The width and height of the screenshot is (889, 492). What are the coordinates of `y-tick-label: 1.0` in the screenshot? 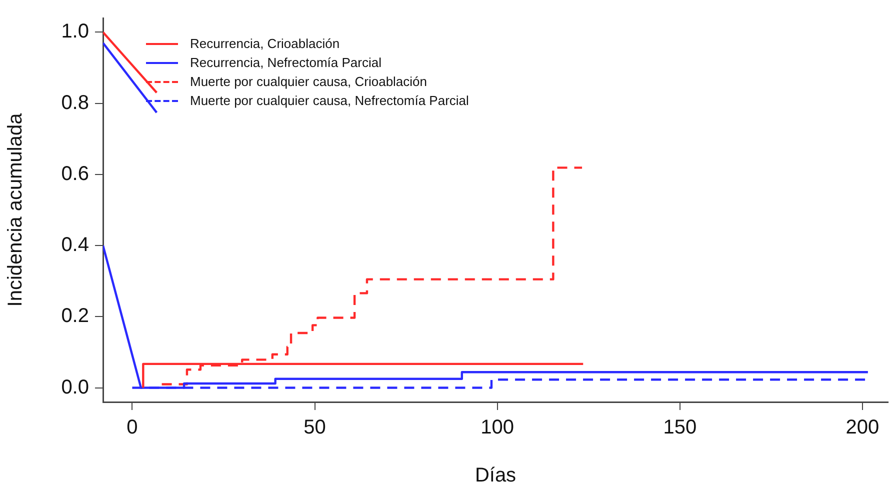 It's located at (75, 31).